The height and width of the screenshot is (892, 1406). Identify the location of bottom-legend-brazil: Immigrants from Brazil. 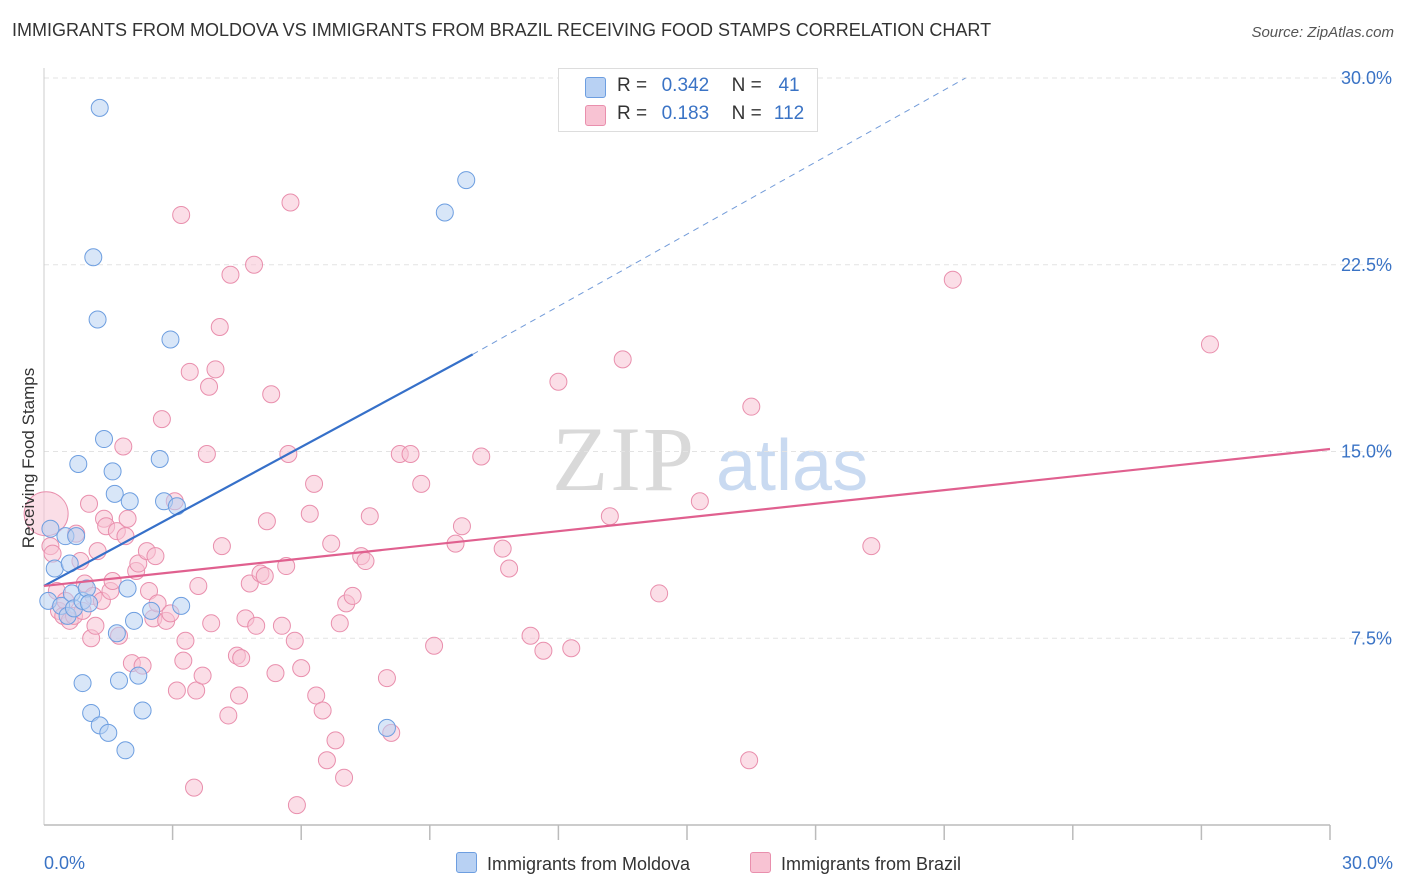
(855, 863).